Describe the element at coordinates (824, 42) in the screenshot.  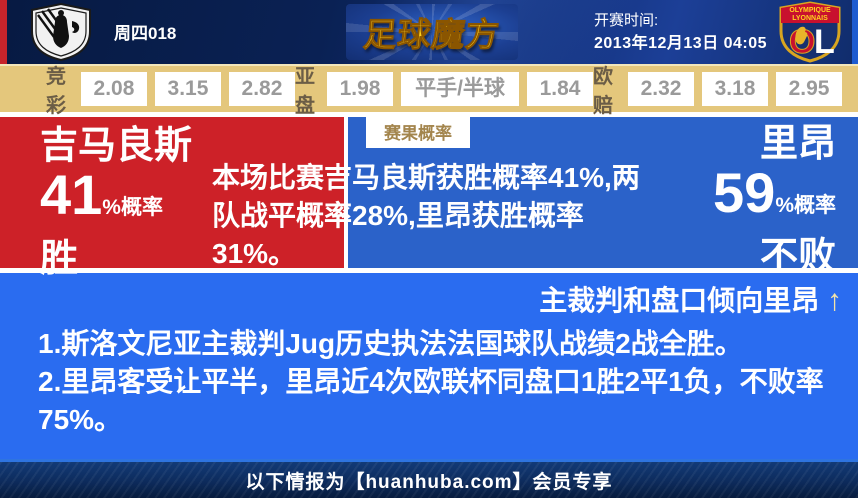
I see `away-crest-monogram-l: L` at that location.